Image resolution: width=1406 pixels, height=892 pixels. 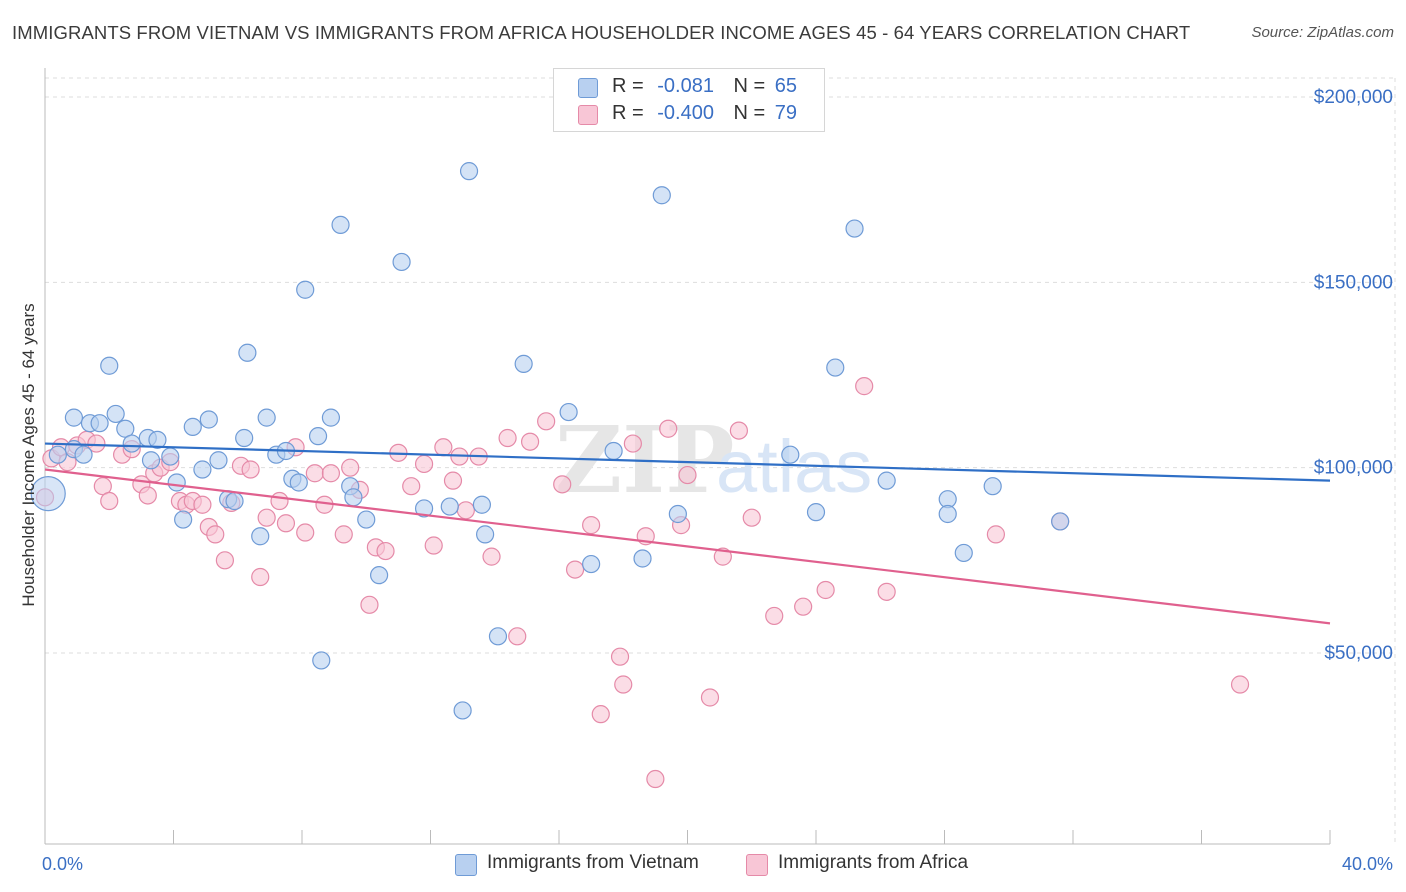 What do you see at coordinates (588, 88) in the screenshot?
I see `legend-swatch-vietnam` at bounding box center [588, 88].